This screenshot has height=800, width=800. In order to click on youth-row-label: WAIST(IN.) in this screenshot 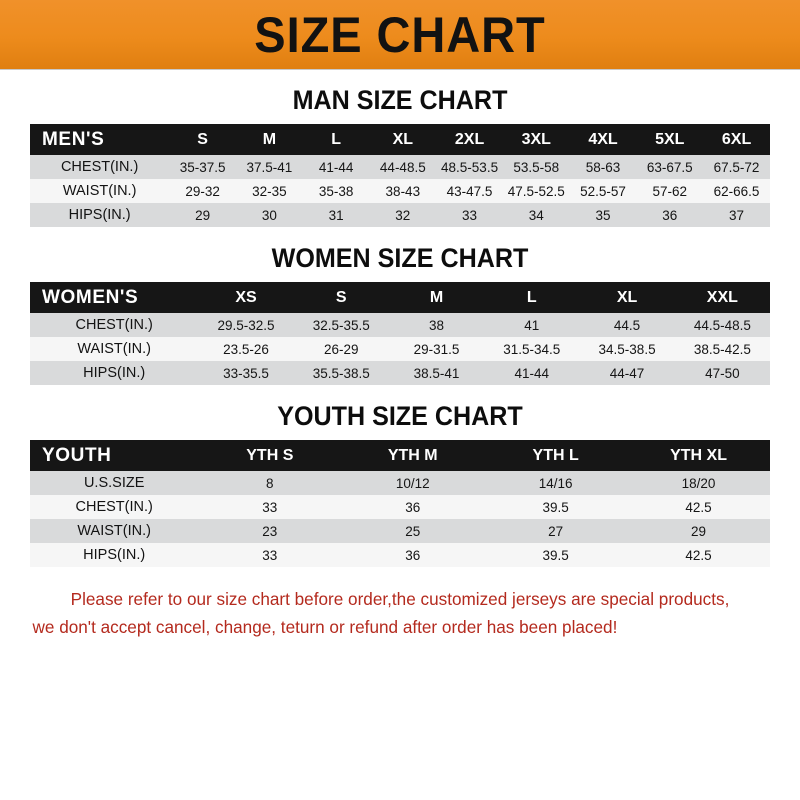, I will do `click(114, 531)`.